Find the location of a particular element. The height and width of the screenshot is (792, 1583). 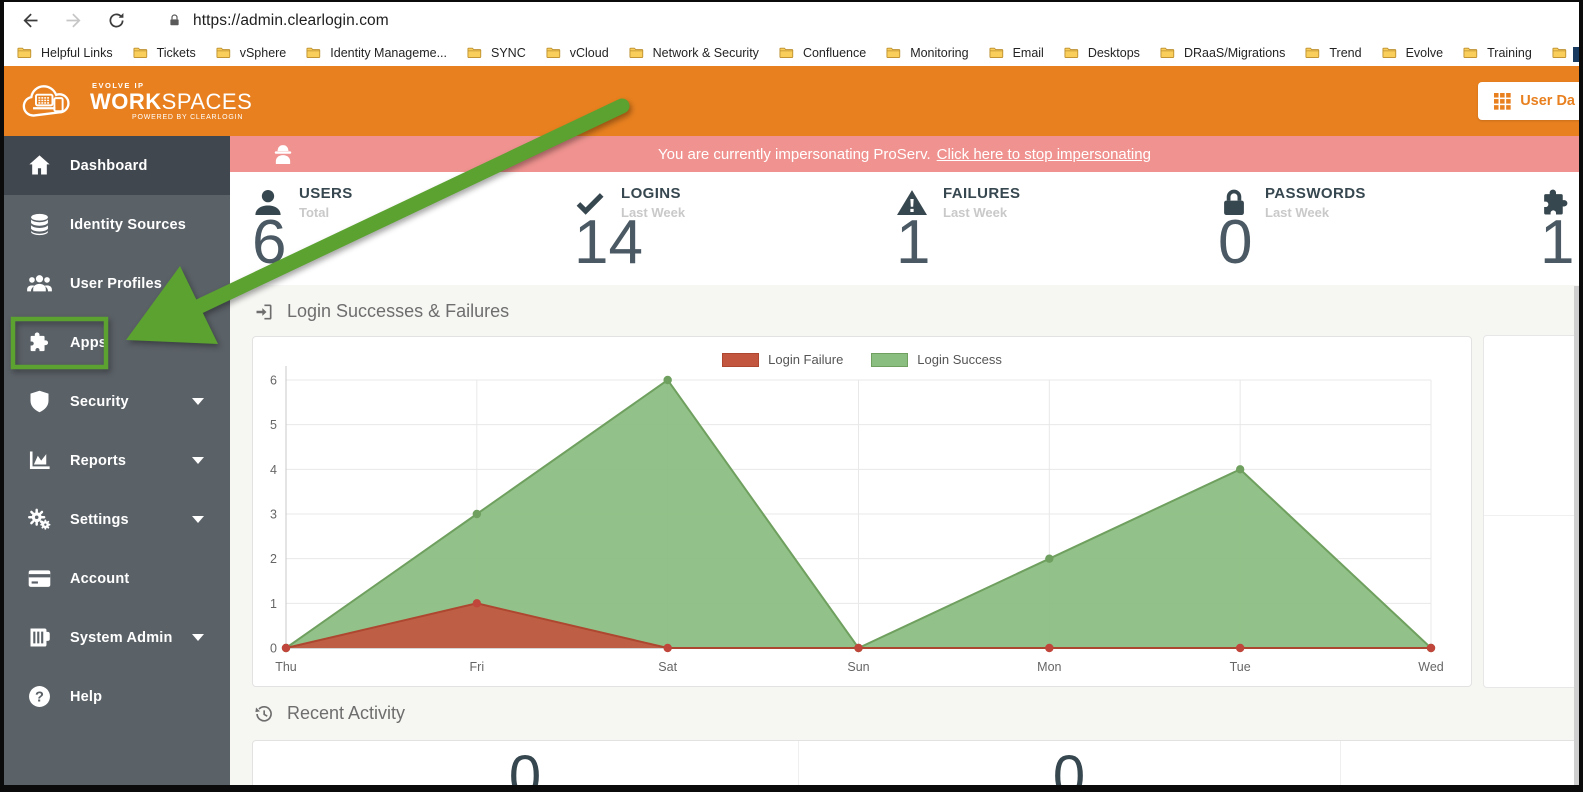

svg-text: 3 is located at coordinates (273, 515).